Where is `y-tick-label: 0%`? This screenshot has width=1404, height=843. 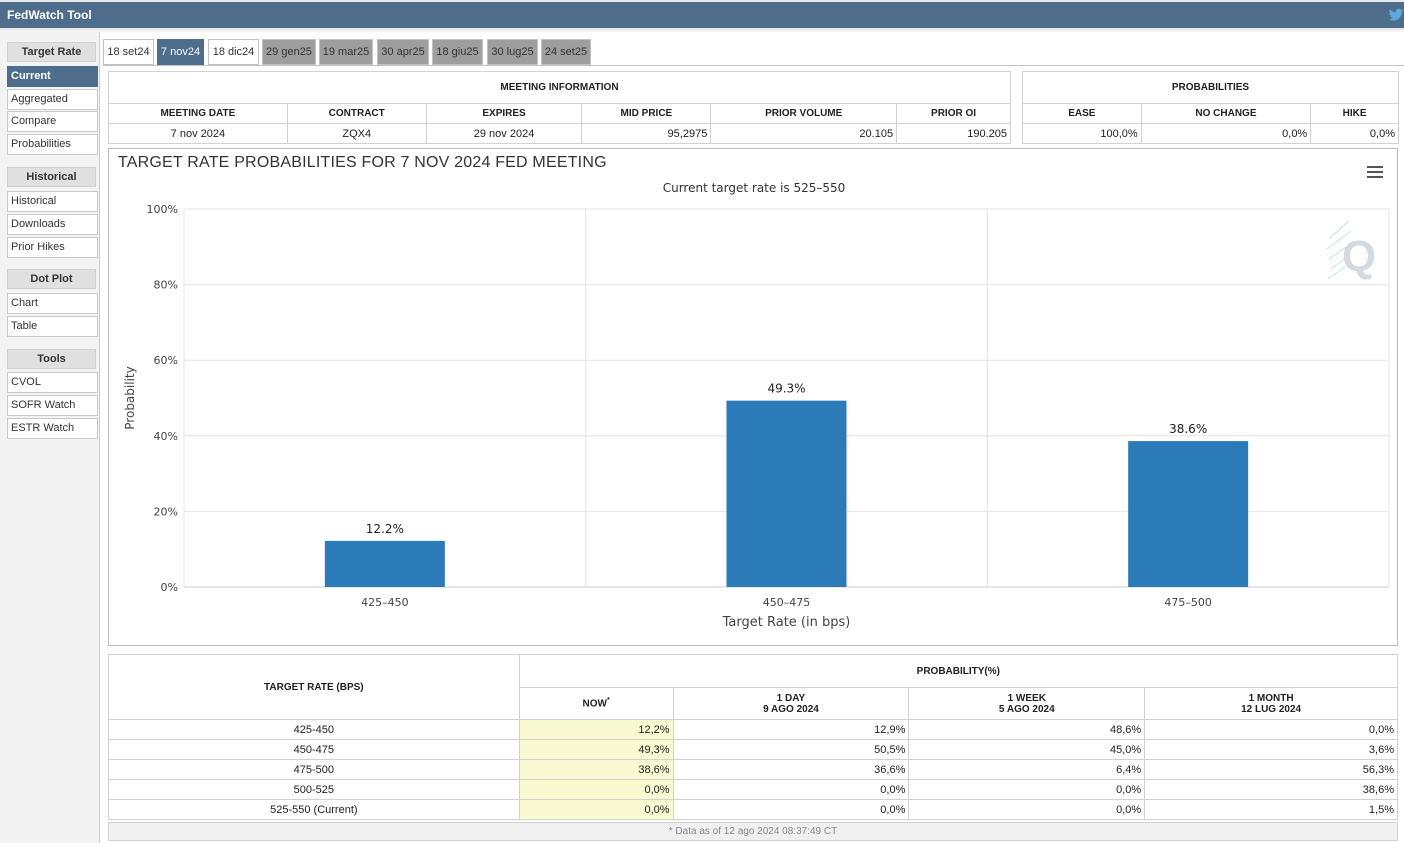
y-tick-label: 0% is located at coordinates (169, 587).